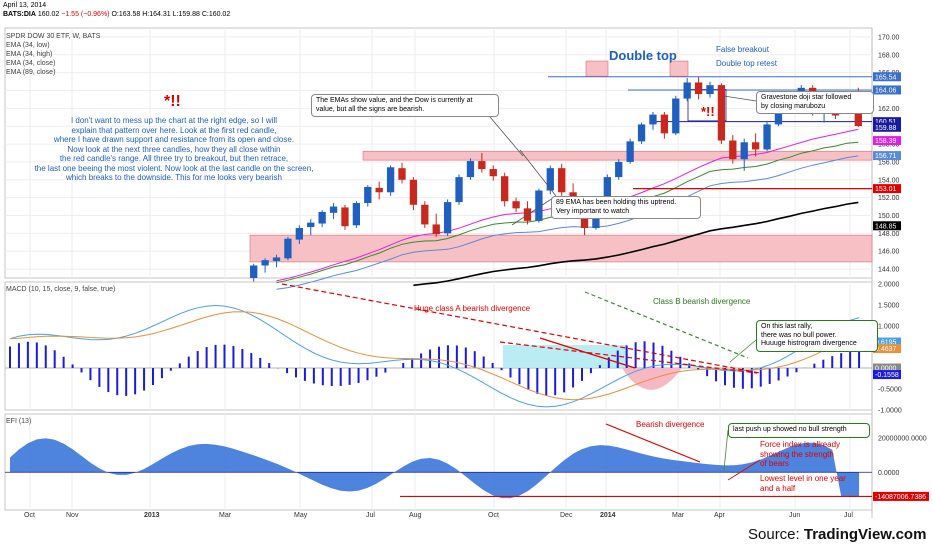  What do you see at coordinates (889, 180) in the screenshot?
I see `price-axis-label: 154.00` at bounding box center [889, 180].